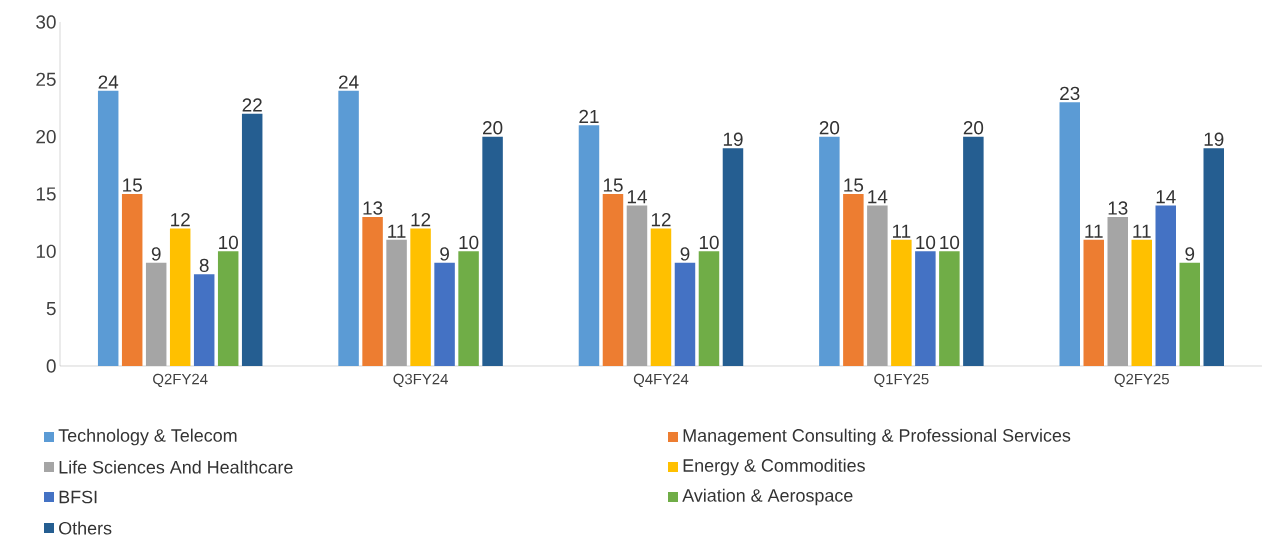  I want to click on y-tick-label: 15, so click(46, 194).